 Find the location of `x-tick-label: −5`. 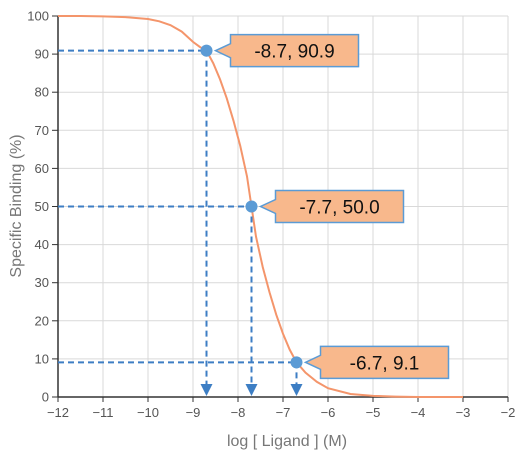

x-tick-label: −5 is located at coordinates (373, 412).